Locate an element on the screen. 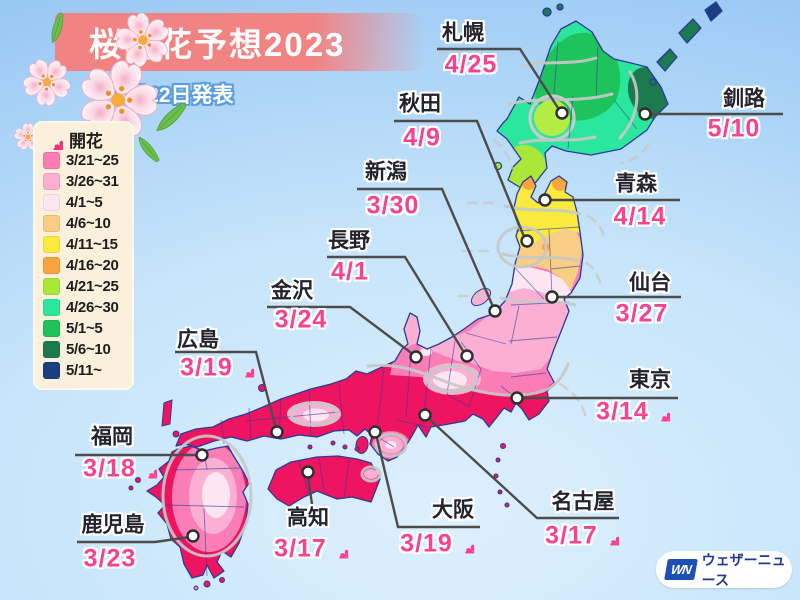  region-shikoku is located at coordinates (324, 481).